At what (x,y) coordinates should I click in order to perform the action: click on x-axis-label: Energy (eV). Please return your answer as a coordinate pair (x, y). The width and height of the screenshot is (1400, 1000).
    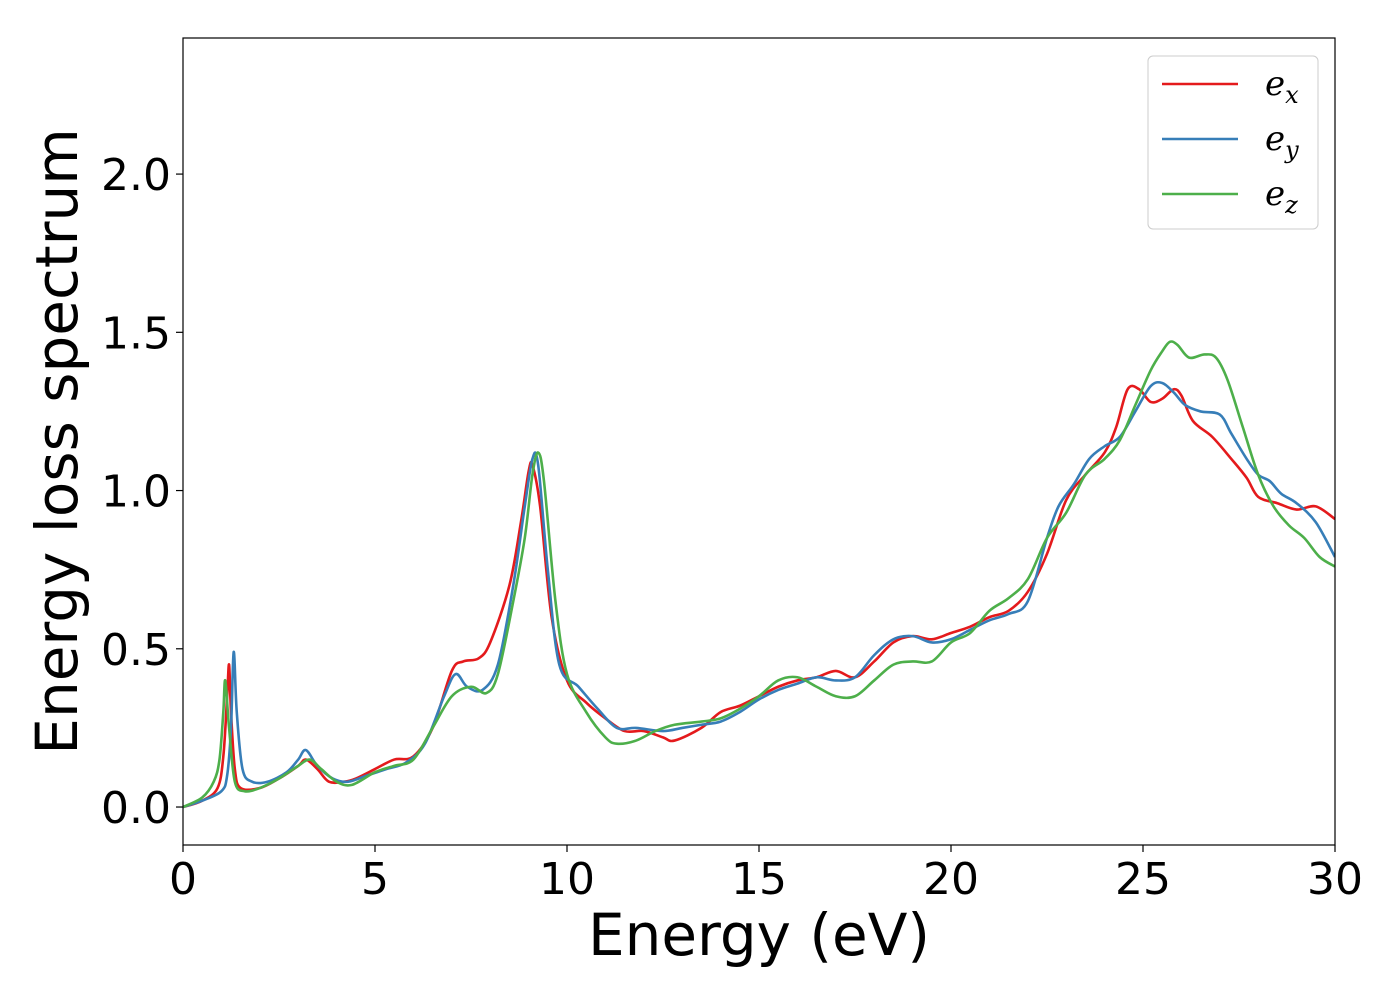
    Looking at the image, I should click on (759, 935).